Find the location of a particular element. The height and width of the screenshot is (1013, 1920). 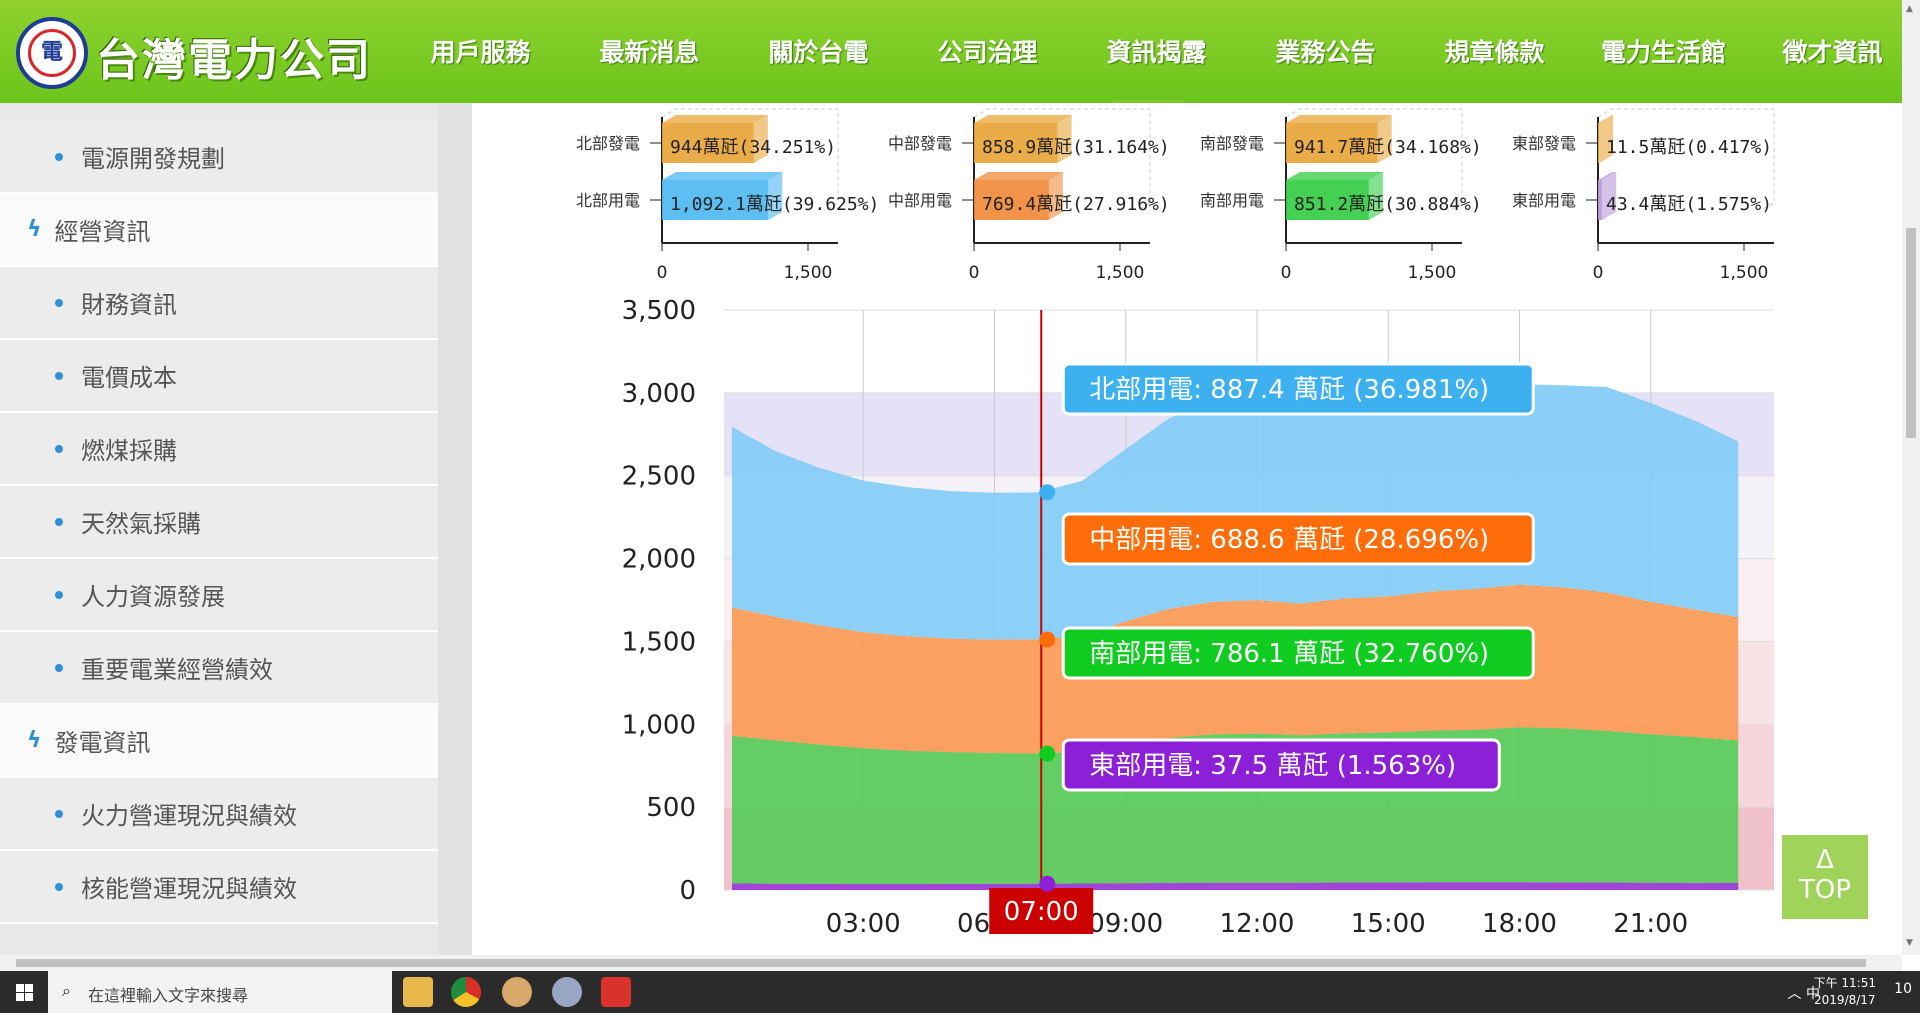

file-explorer-icon is located at coordinates (418, 992).